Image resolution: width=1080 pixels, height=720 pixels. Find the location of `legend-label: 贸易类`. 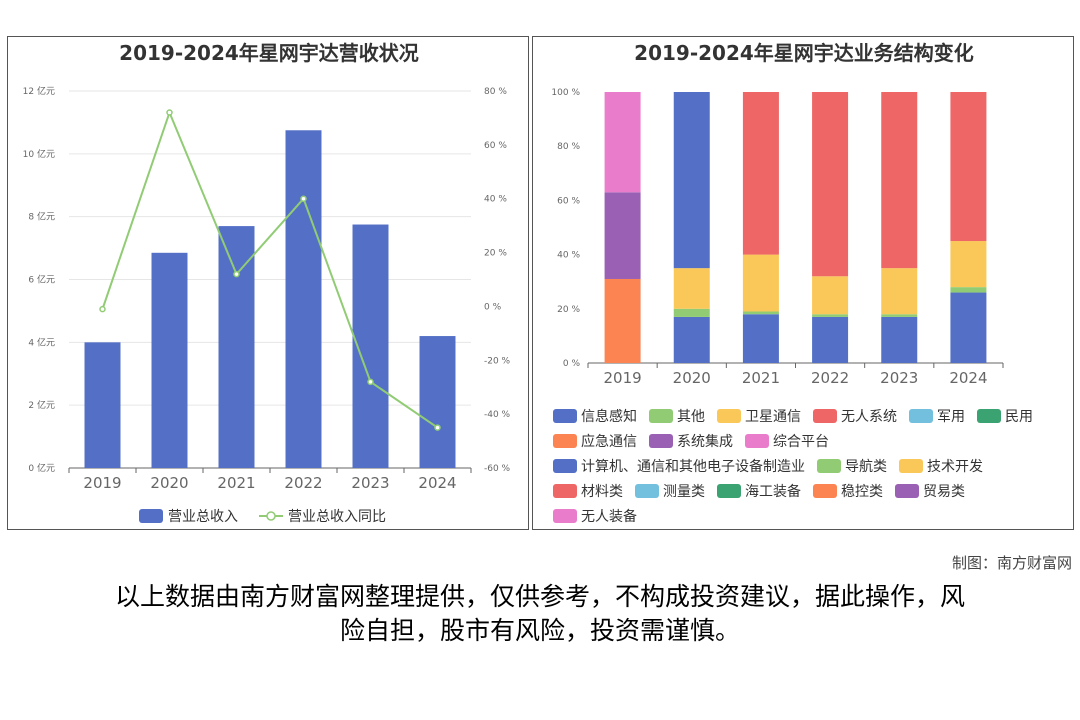

legend-label: 贸易类 is located at coordinates (944, 492).